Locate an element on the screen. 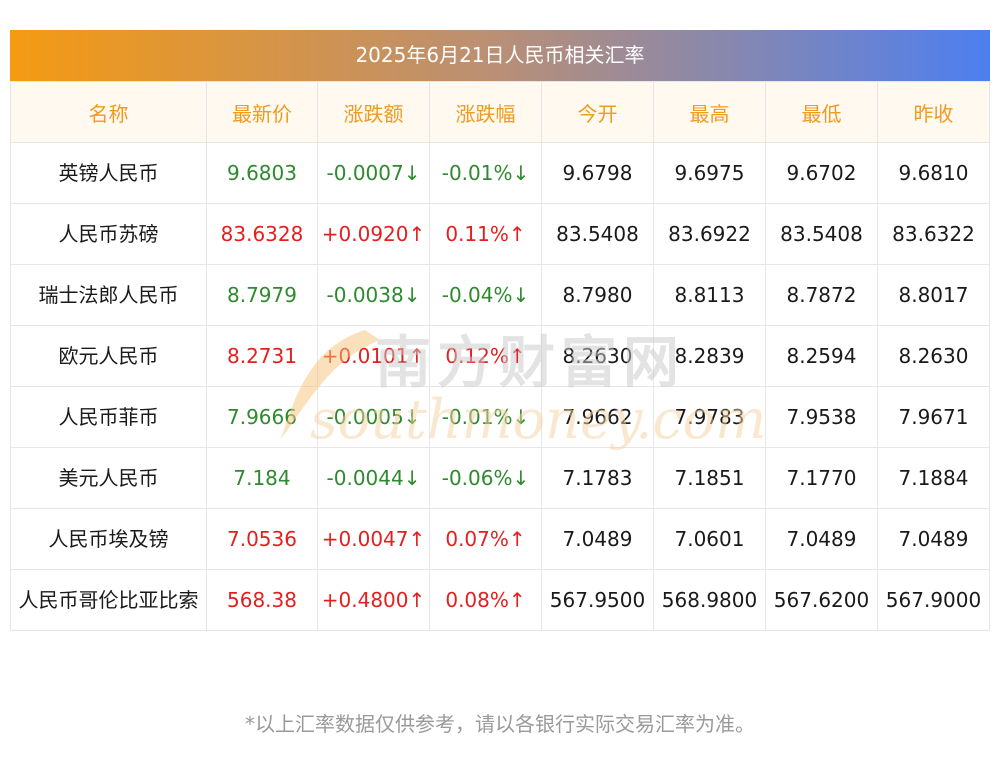  cell-high: 7.0601 is located at coordinates (709, 539).